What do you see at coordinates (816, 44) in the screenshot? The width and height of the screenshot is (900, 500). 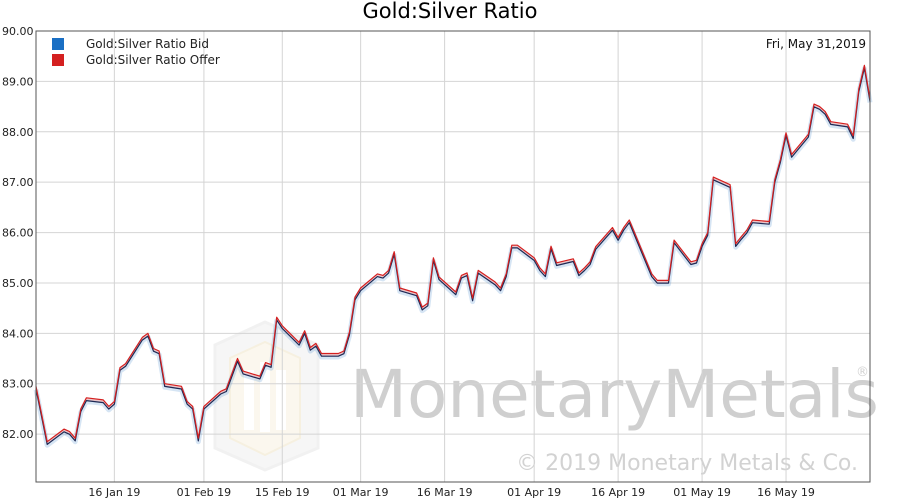 I see `current-date-label: Fri, May 31,2019` at bounding box center [816, 44].